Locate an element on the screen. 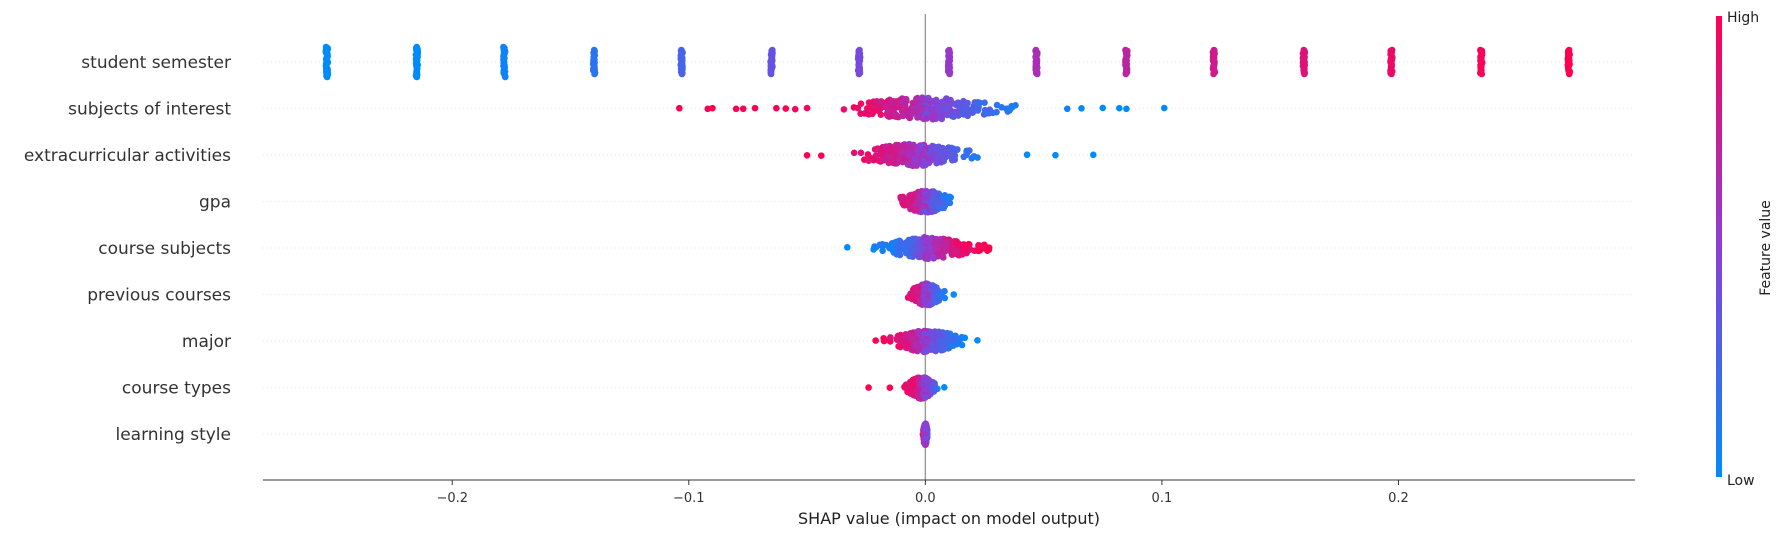 The image size is (1785, 536). feature-label: gpa is located at coordinates (215, 203).